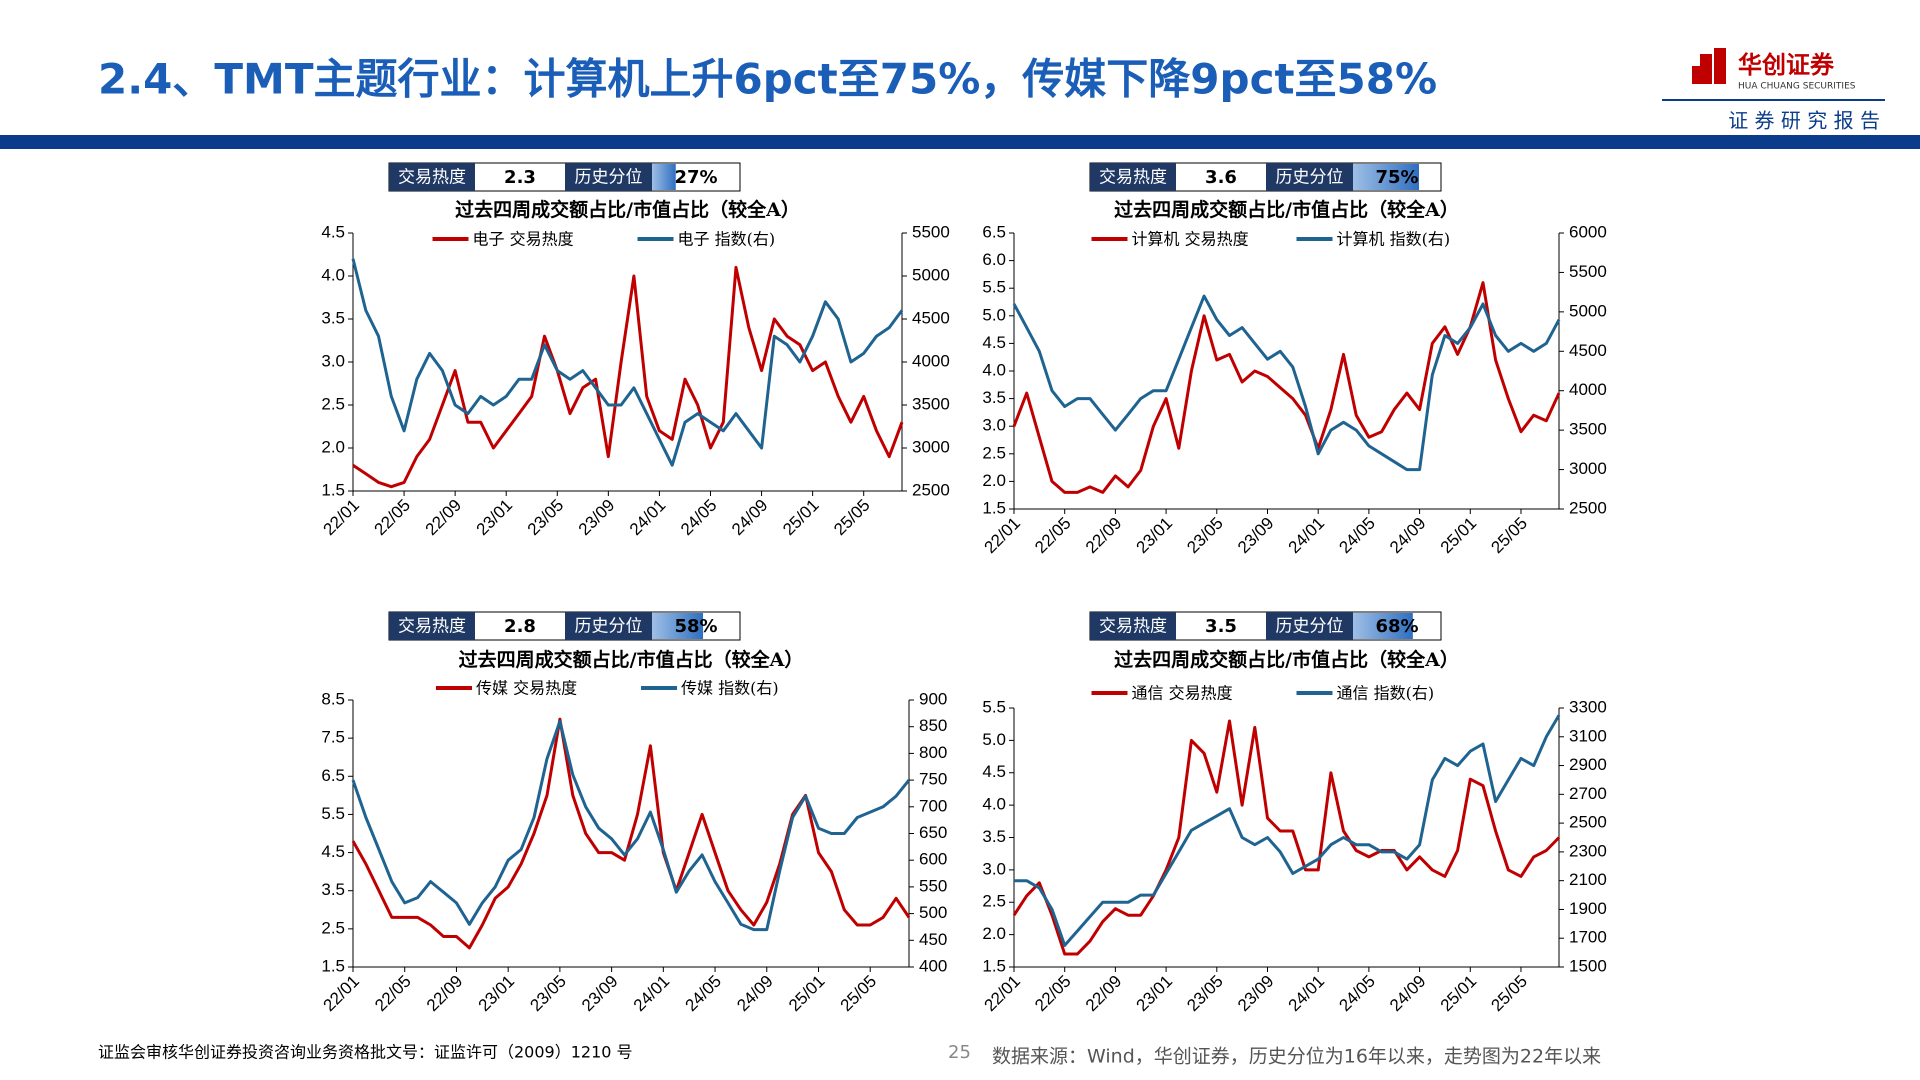 The image size is (1920, 1080). I want to click on x-tick-label: 24/01, so click(648, 518).